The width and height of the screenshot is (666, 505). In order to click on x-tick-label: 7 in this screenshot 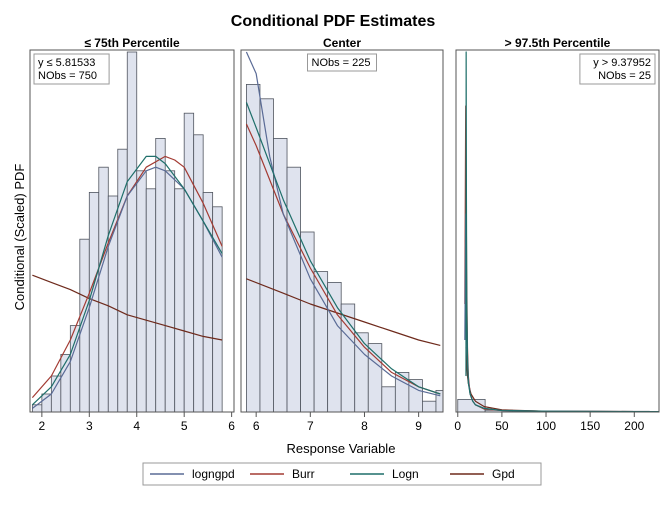, I will do `click(310, 426)`.